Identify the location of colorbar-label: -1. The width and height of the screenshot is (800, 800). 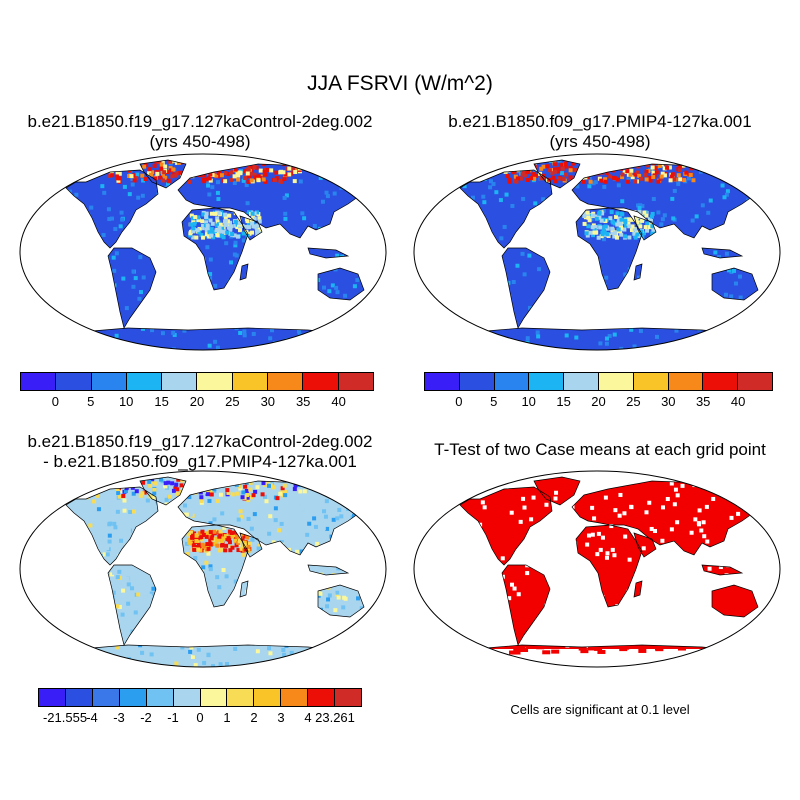
(173, 717).